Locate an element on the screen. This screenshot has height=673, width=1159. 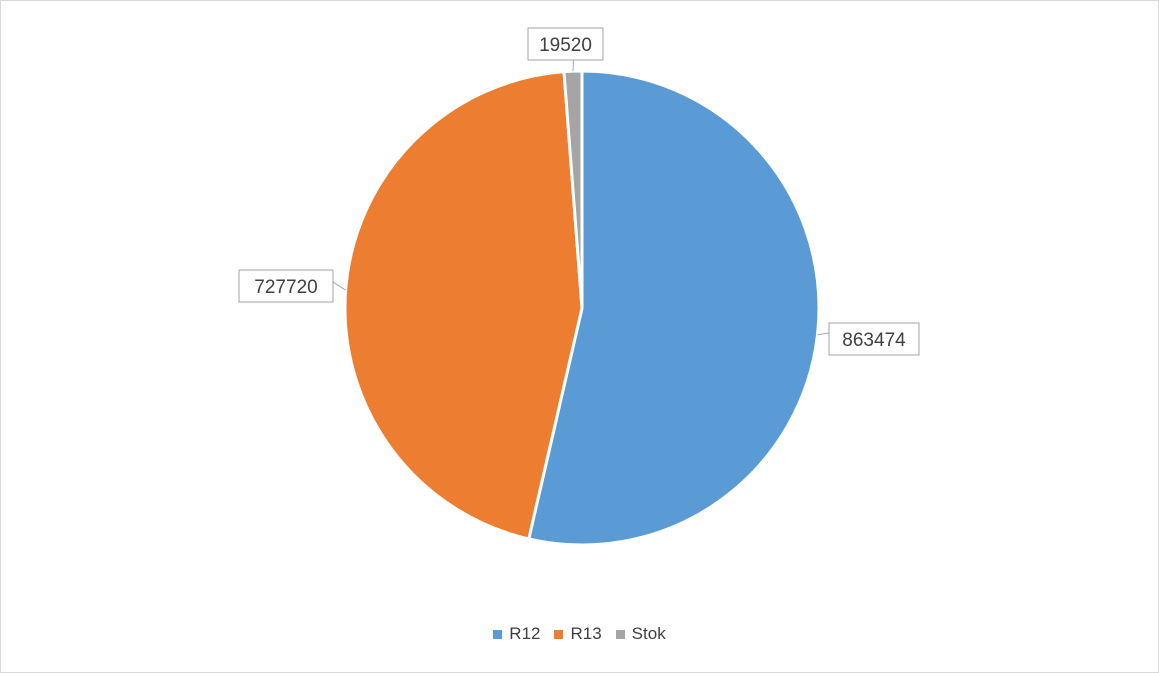
data-label-r13: 727720 is located at coordinates (292, 286).